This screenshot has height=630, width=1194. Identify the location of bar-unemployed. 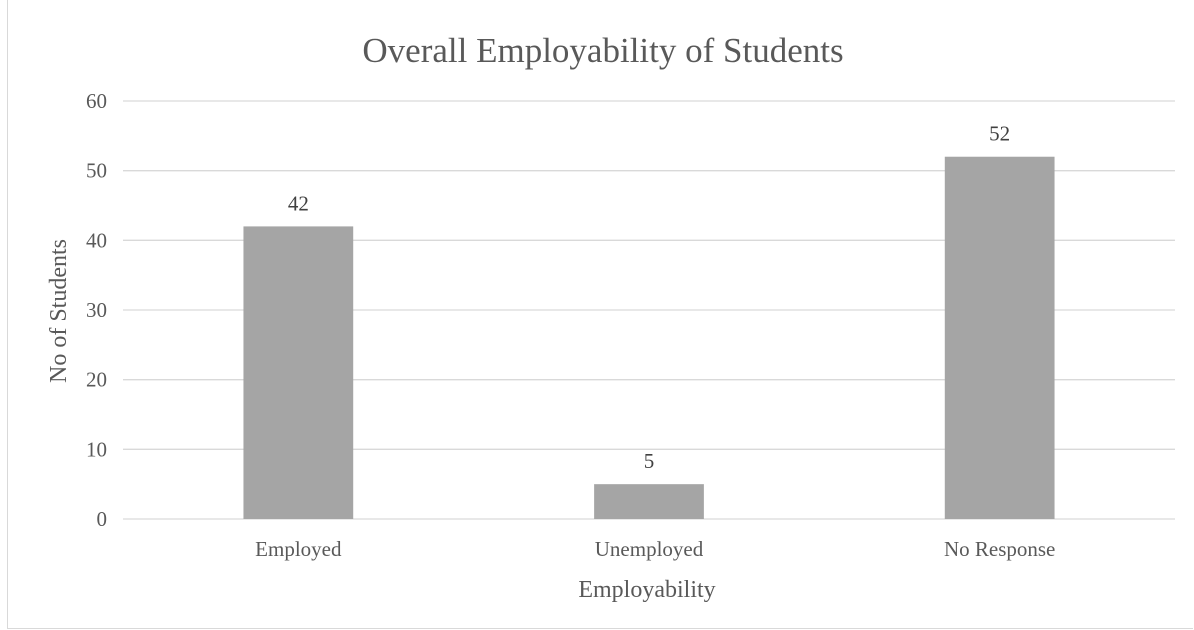
(649, 501).